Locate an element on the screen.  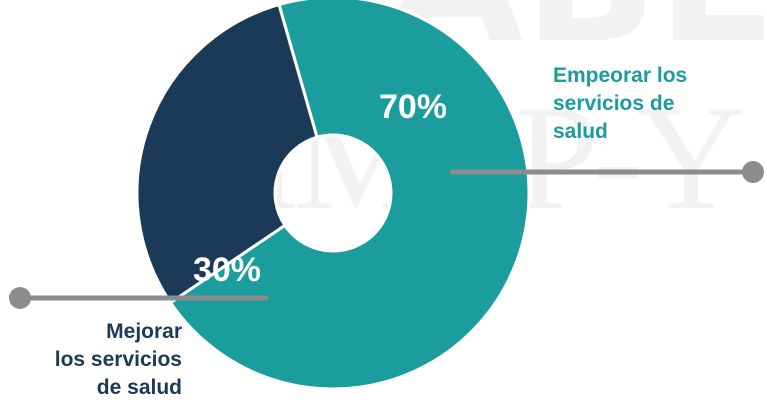
callout-label-mejorar: Mejorar los servicios de salud is located at coordinates (91, 360).